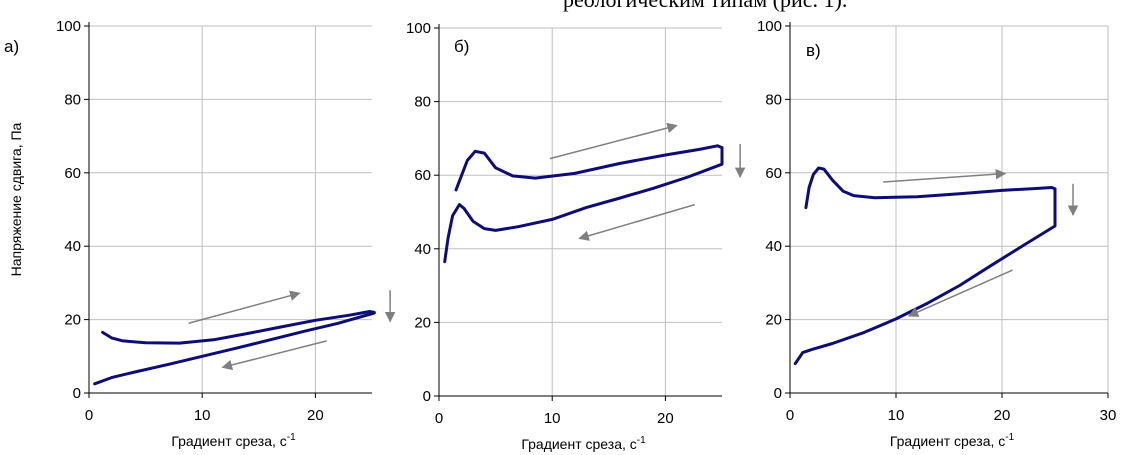 This screenshot has width=1124, height=455. What do you see at coordinates (813, 50) in the screenshot?
I see `panel-label: в)` at bounding box center [813, 50].